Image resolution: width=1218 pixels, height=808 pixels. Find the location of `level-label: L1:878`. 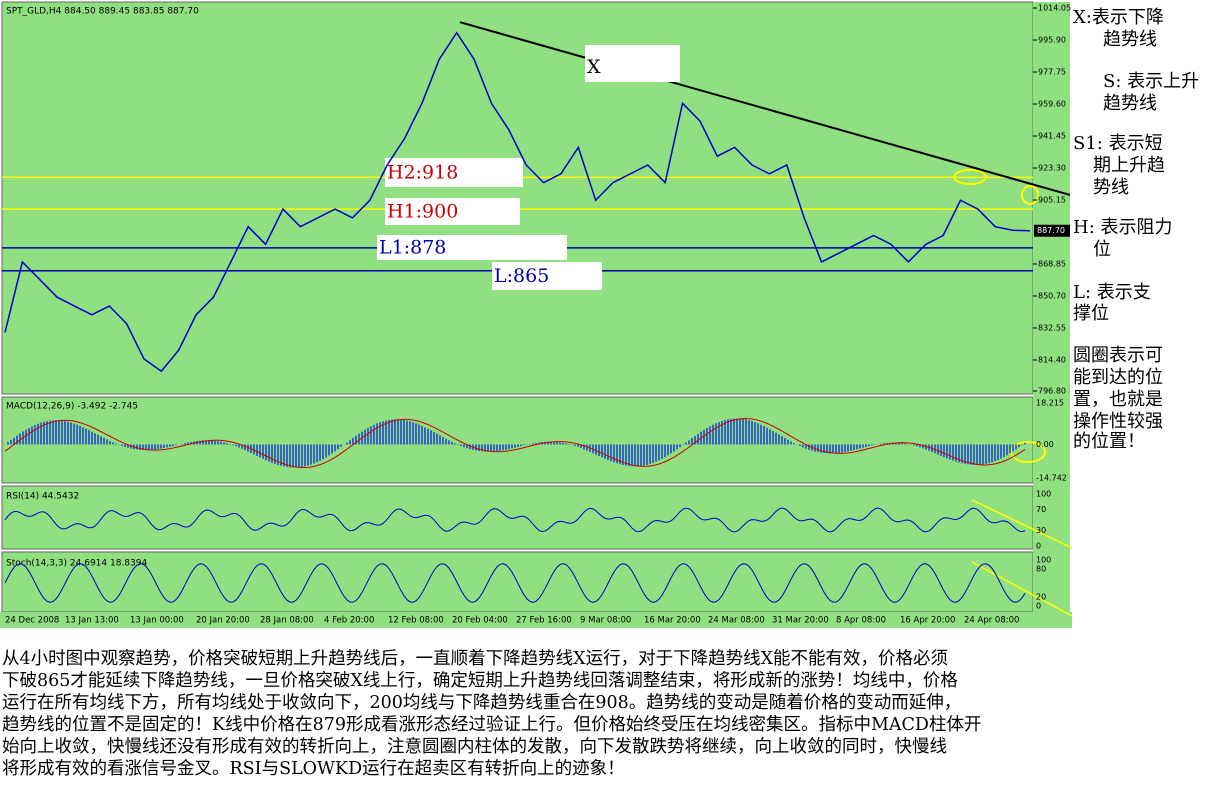

level-label: L1:878 is located at coordinates (412, 248).